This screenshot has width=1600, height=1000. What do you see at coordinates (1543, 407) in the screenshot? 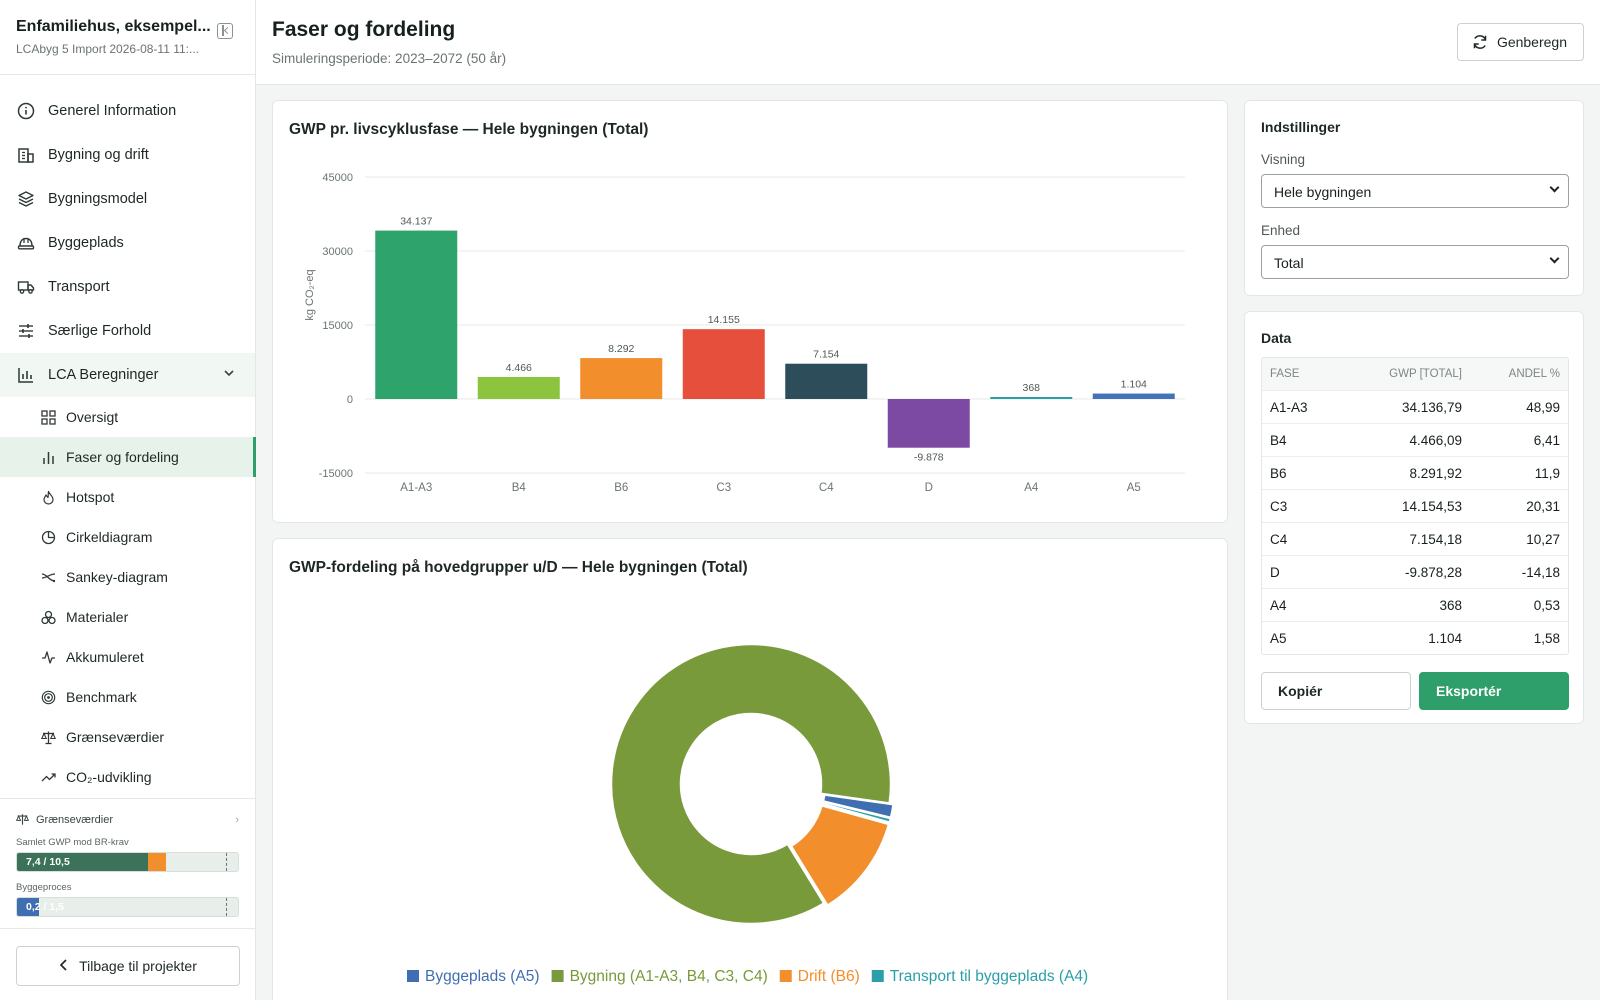
I see `cell-share: 48,99` at bounding box center [1543, 407].